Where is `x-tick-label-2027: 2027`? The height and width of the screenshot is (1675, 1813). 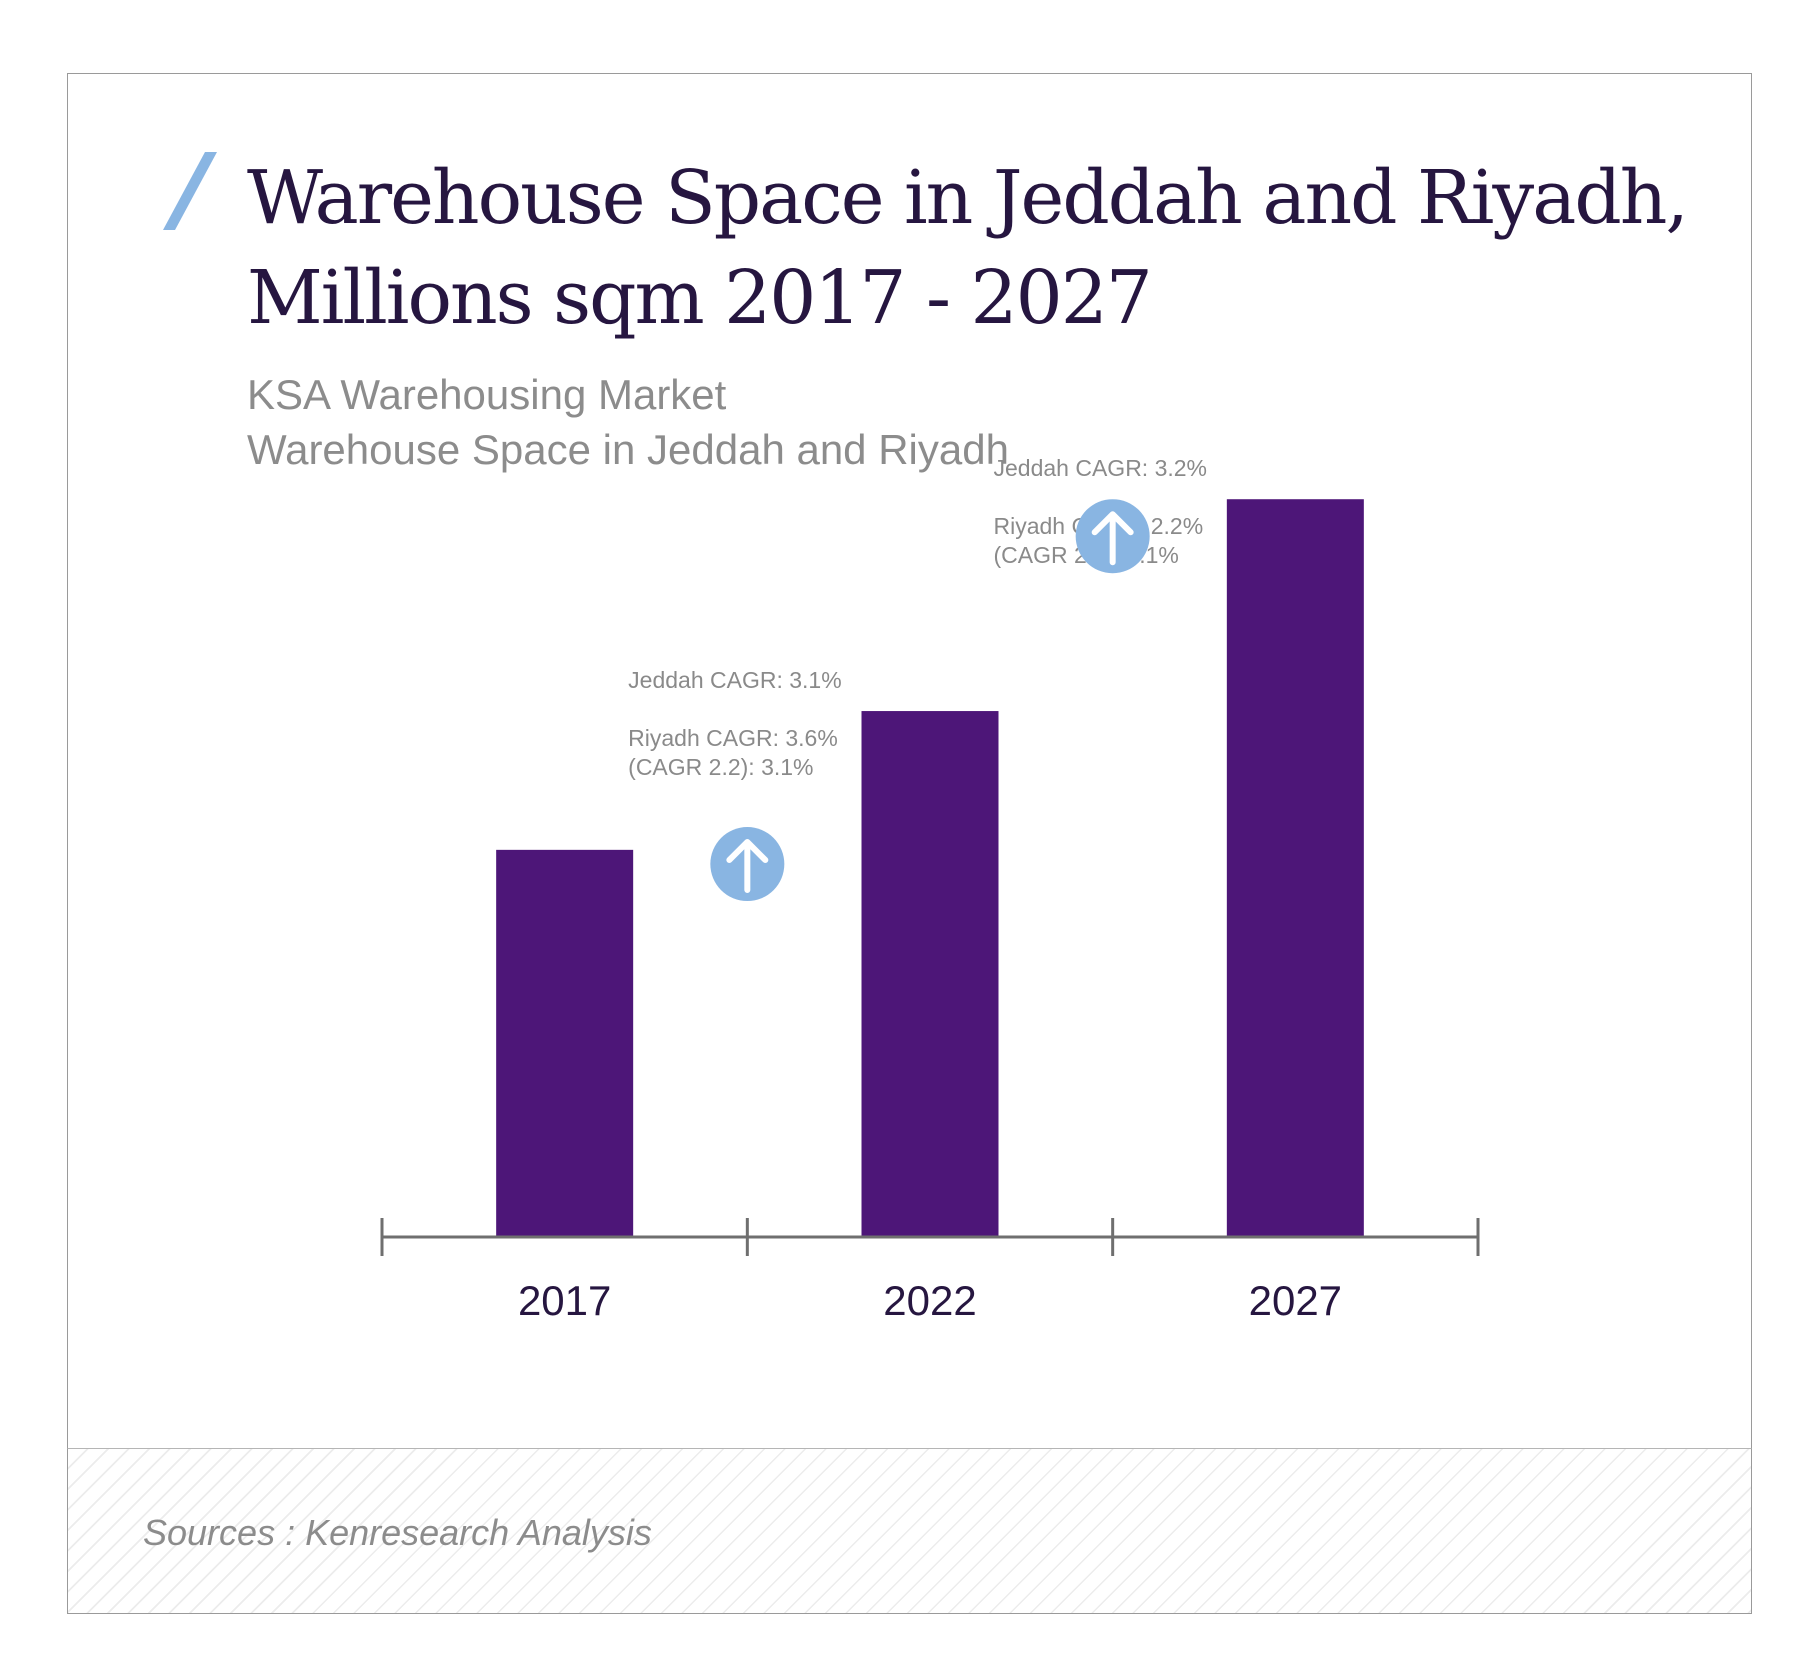 x-tick-label-2027: 2027 is located at coordinates (1295, 1300).